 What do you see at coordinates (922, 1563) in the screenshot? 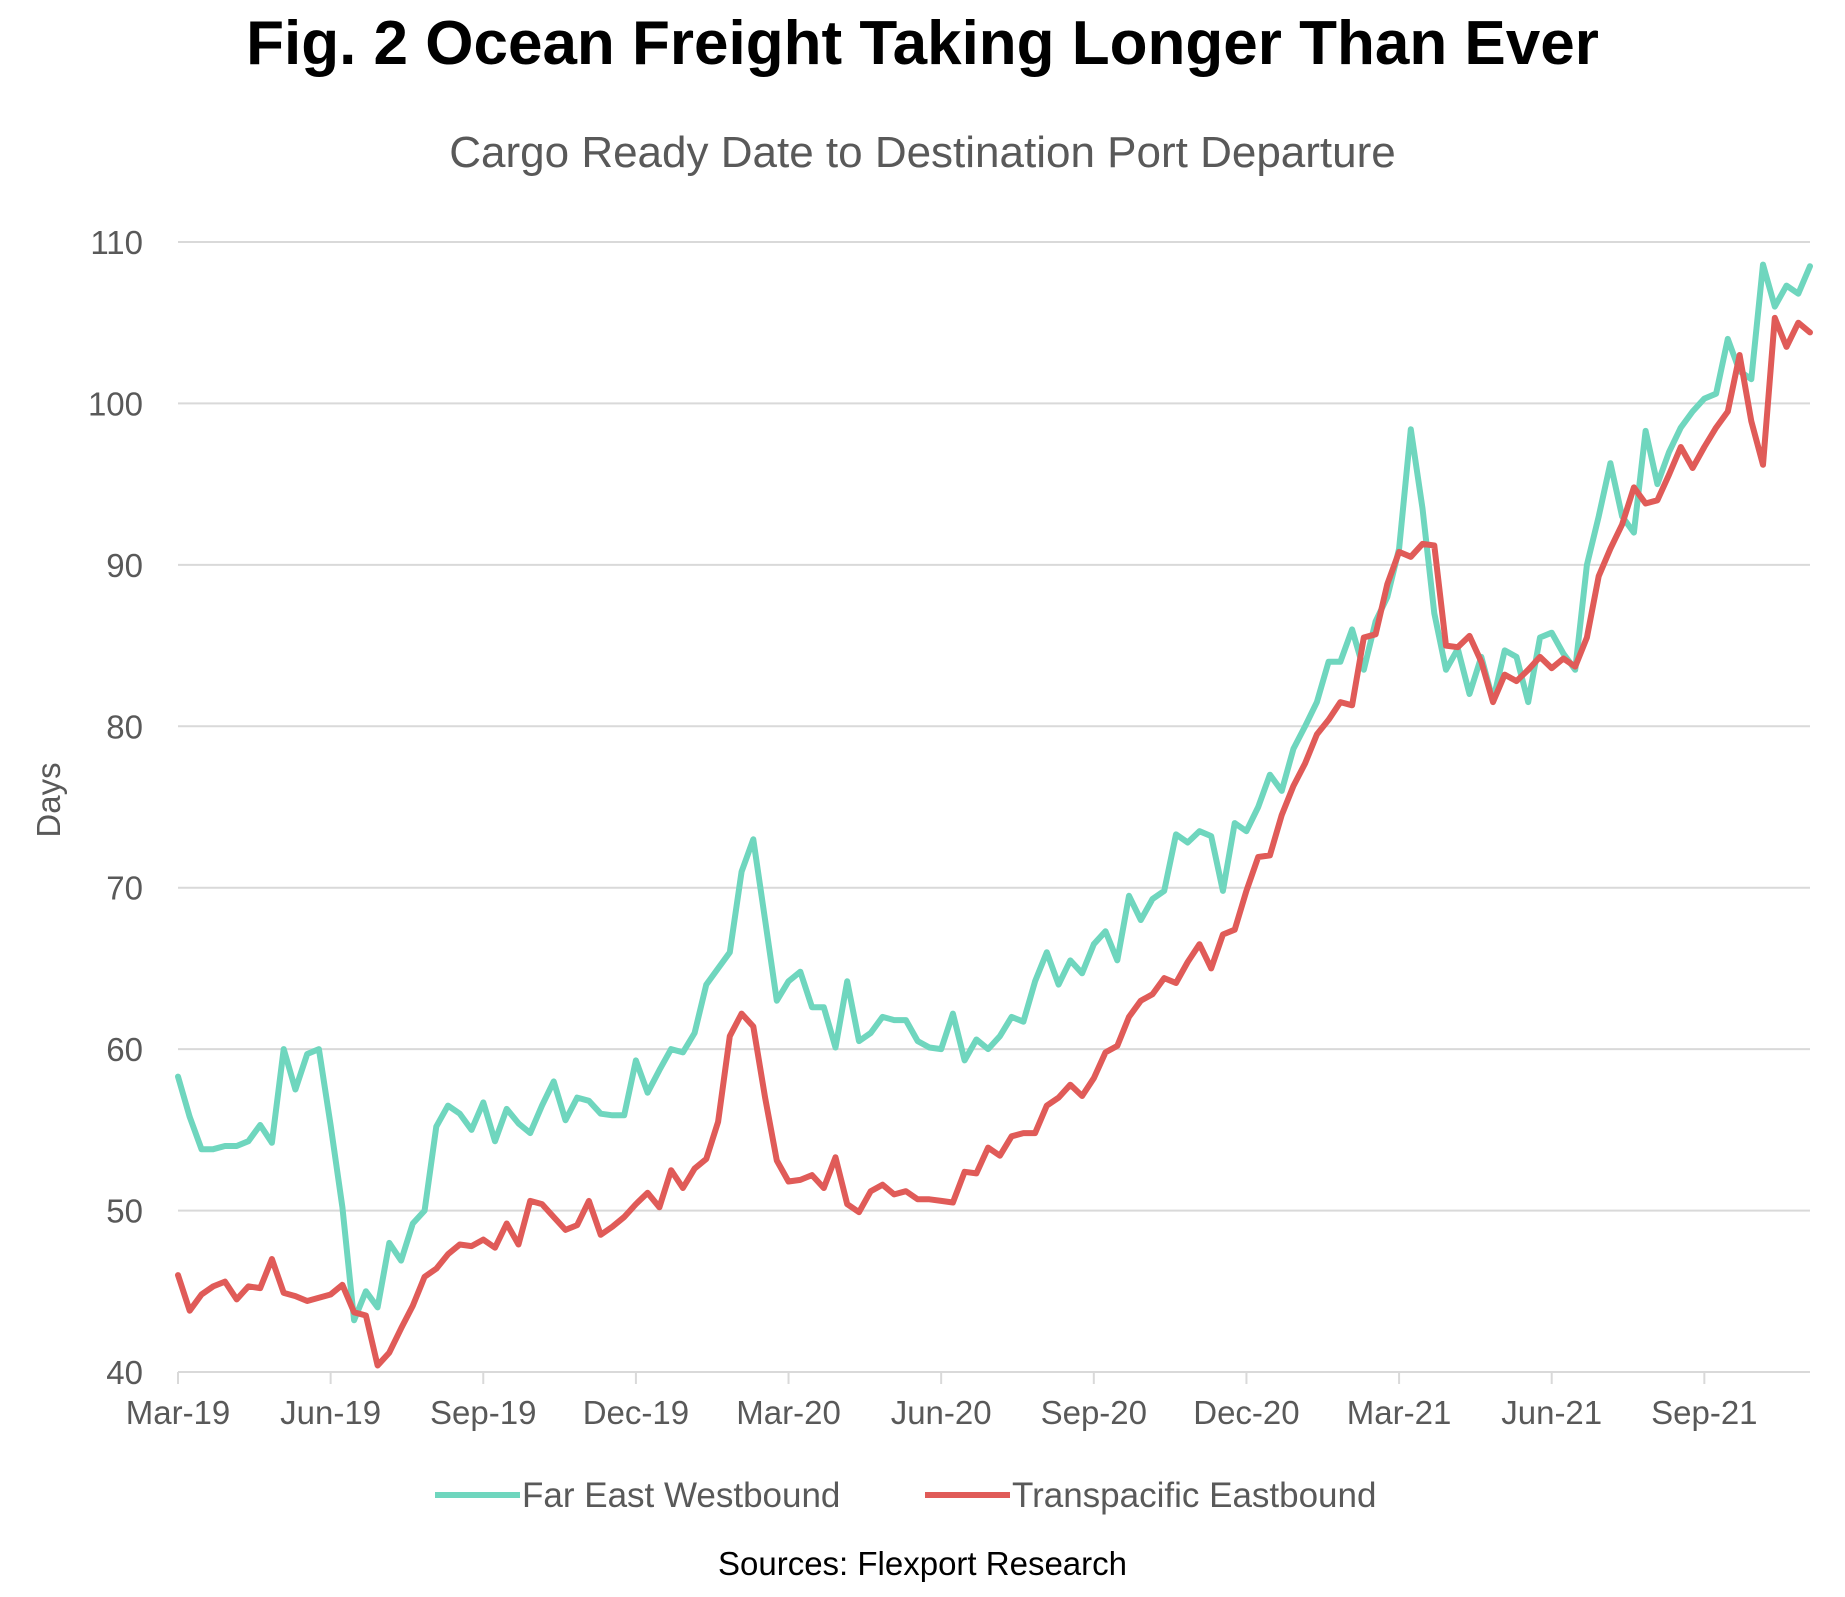
I see `source-note: Sources: Flexport Research` at bounding box center [922, 1563].